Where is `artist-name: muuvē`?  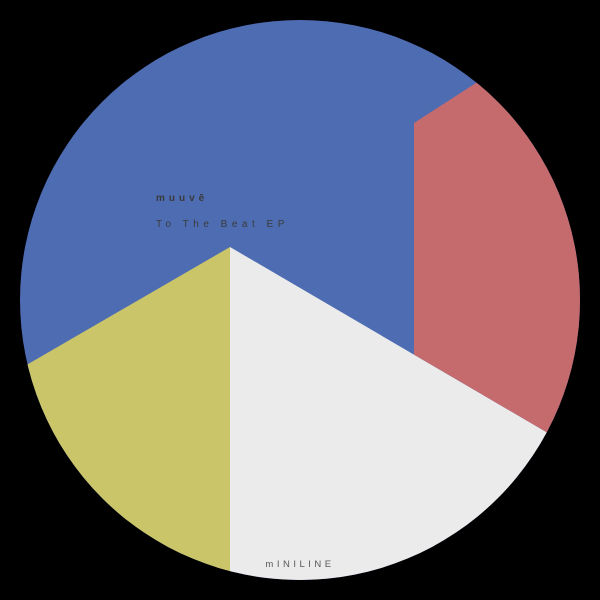
artist-name: muuvē is located at coordinates (182, 198).